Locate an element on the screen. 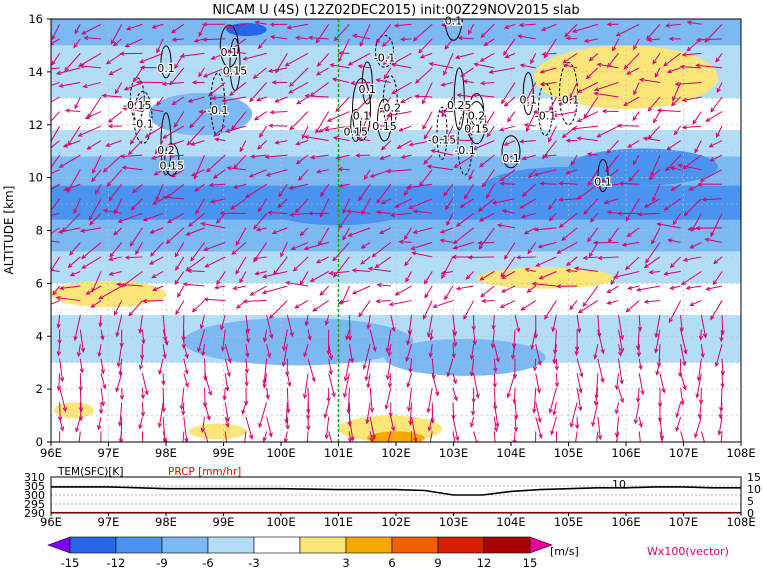 The height and width of the screenshot is (575, 767). contour-label-11: 0.1 is located at coordinates (362, 115).